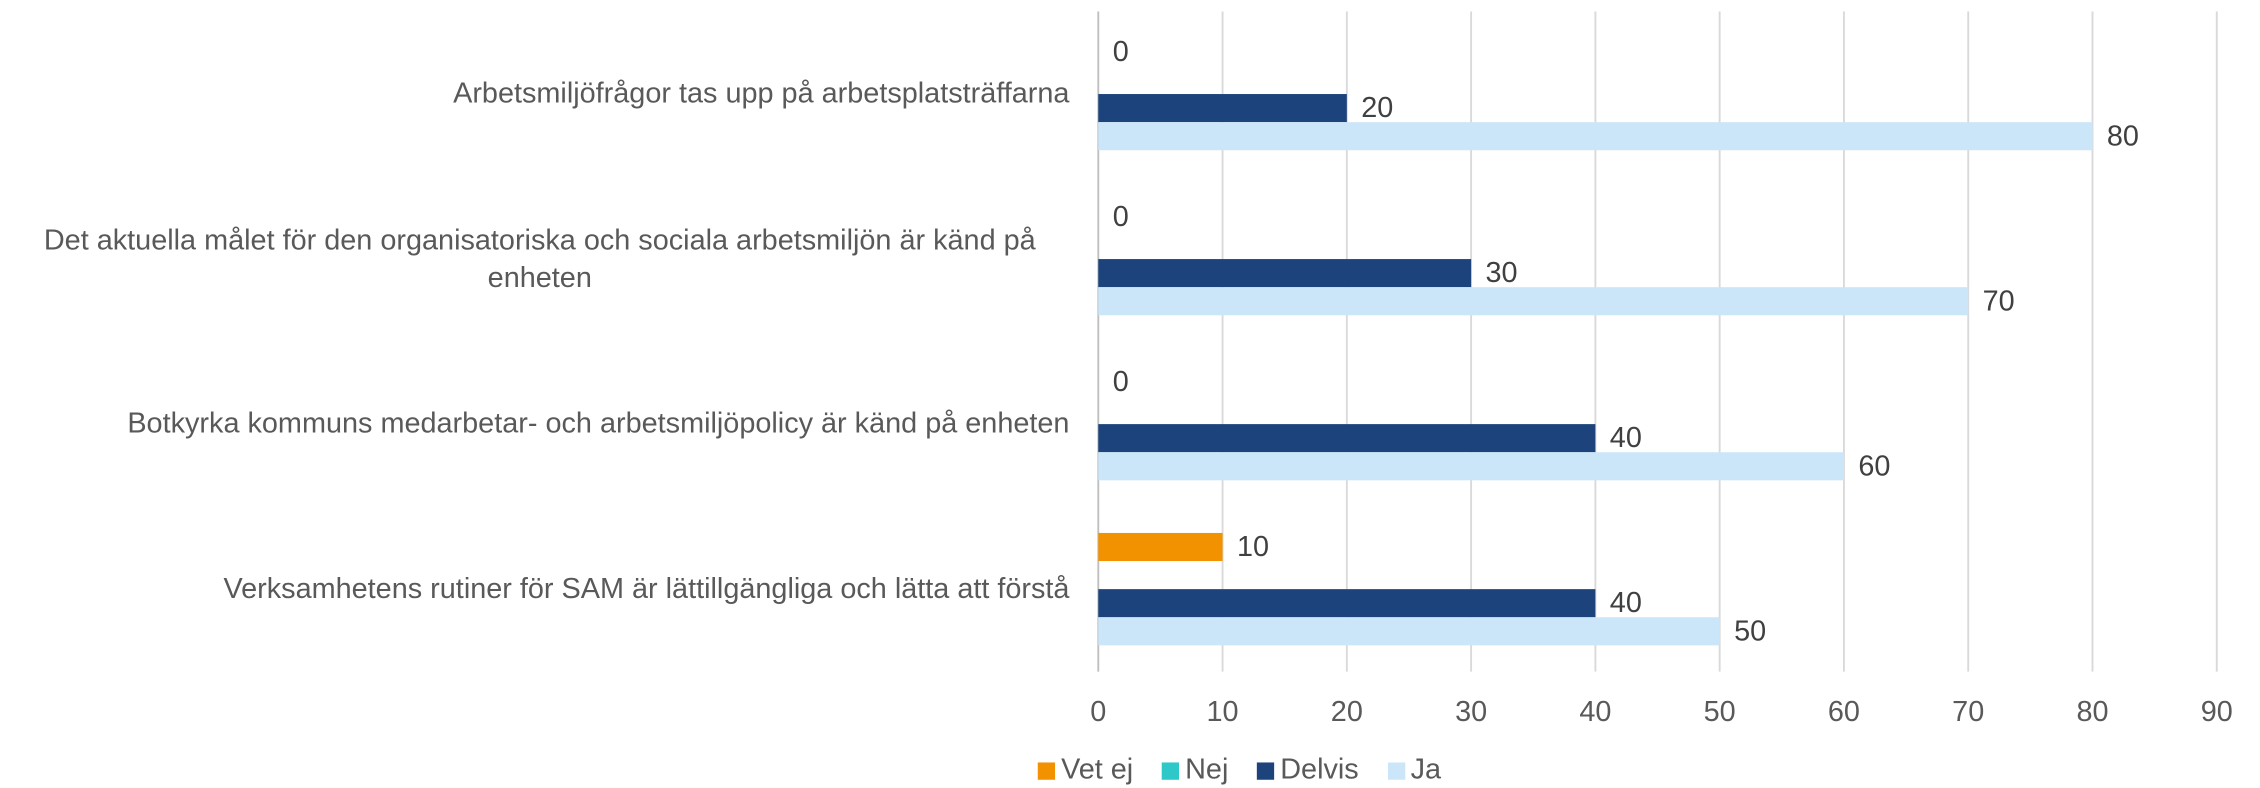  Describe the element at coordinates (1098, 712) in the screenshot. I see `x-tick-label: 0` at that location.